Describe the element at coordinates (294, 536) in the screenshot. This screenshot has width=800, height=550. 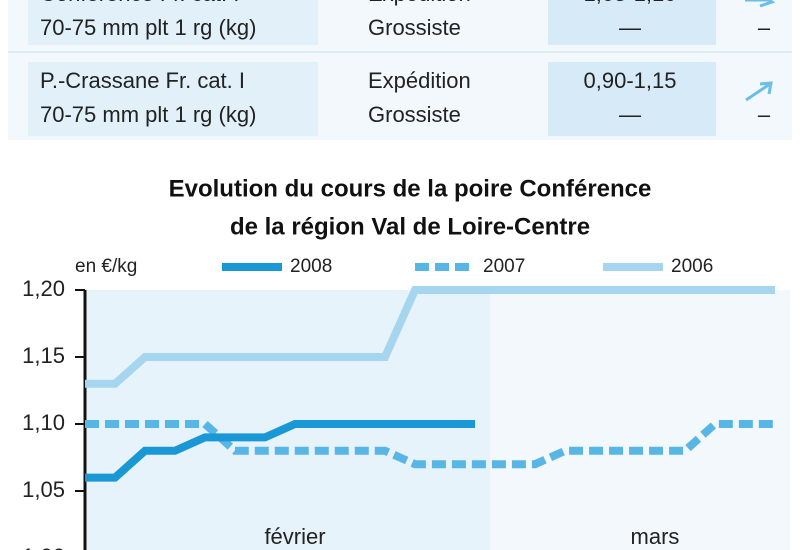
I see `x-tick-label: février` at that location.